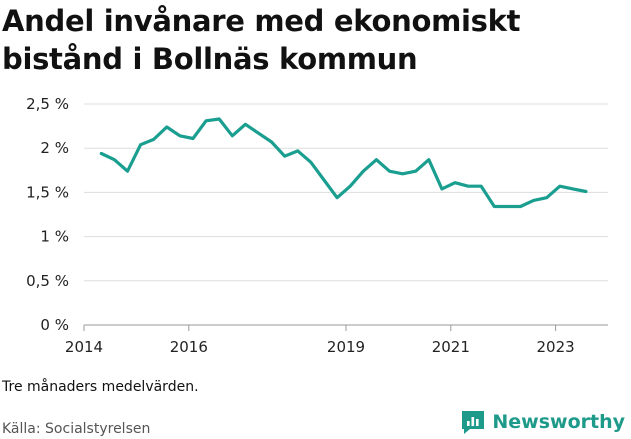  I want to click on x-tick-label: 2014, so click(84, 347).